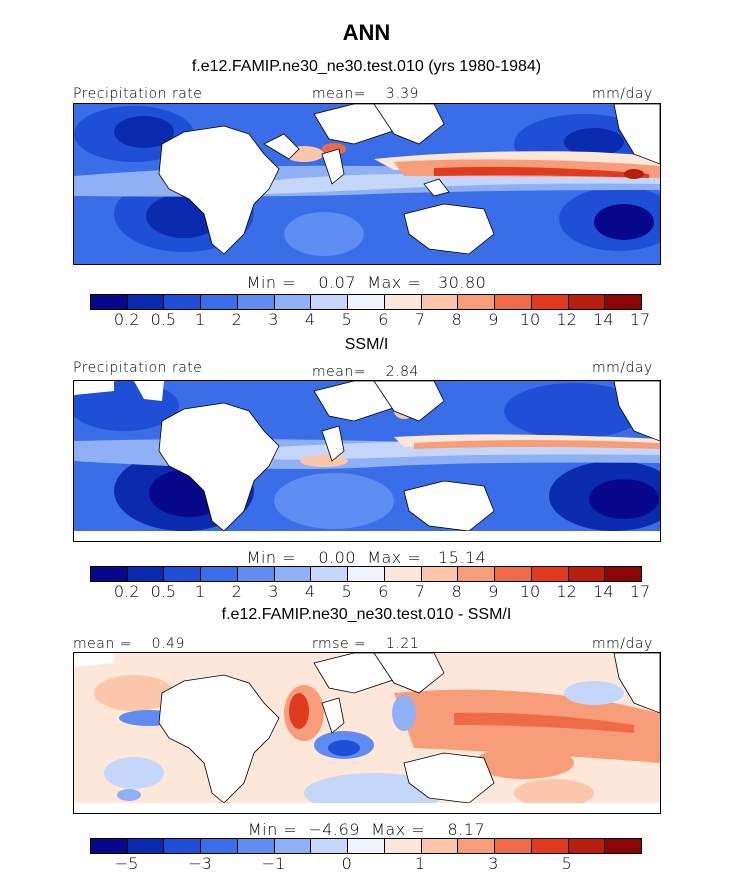  I want to click on panel-1-map-svg, so click(367, 184).